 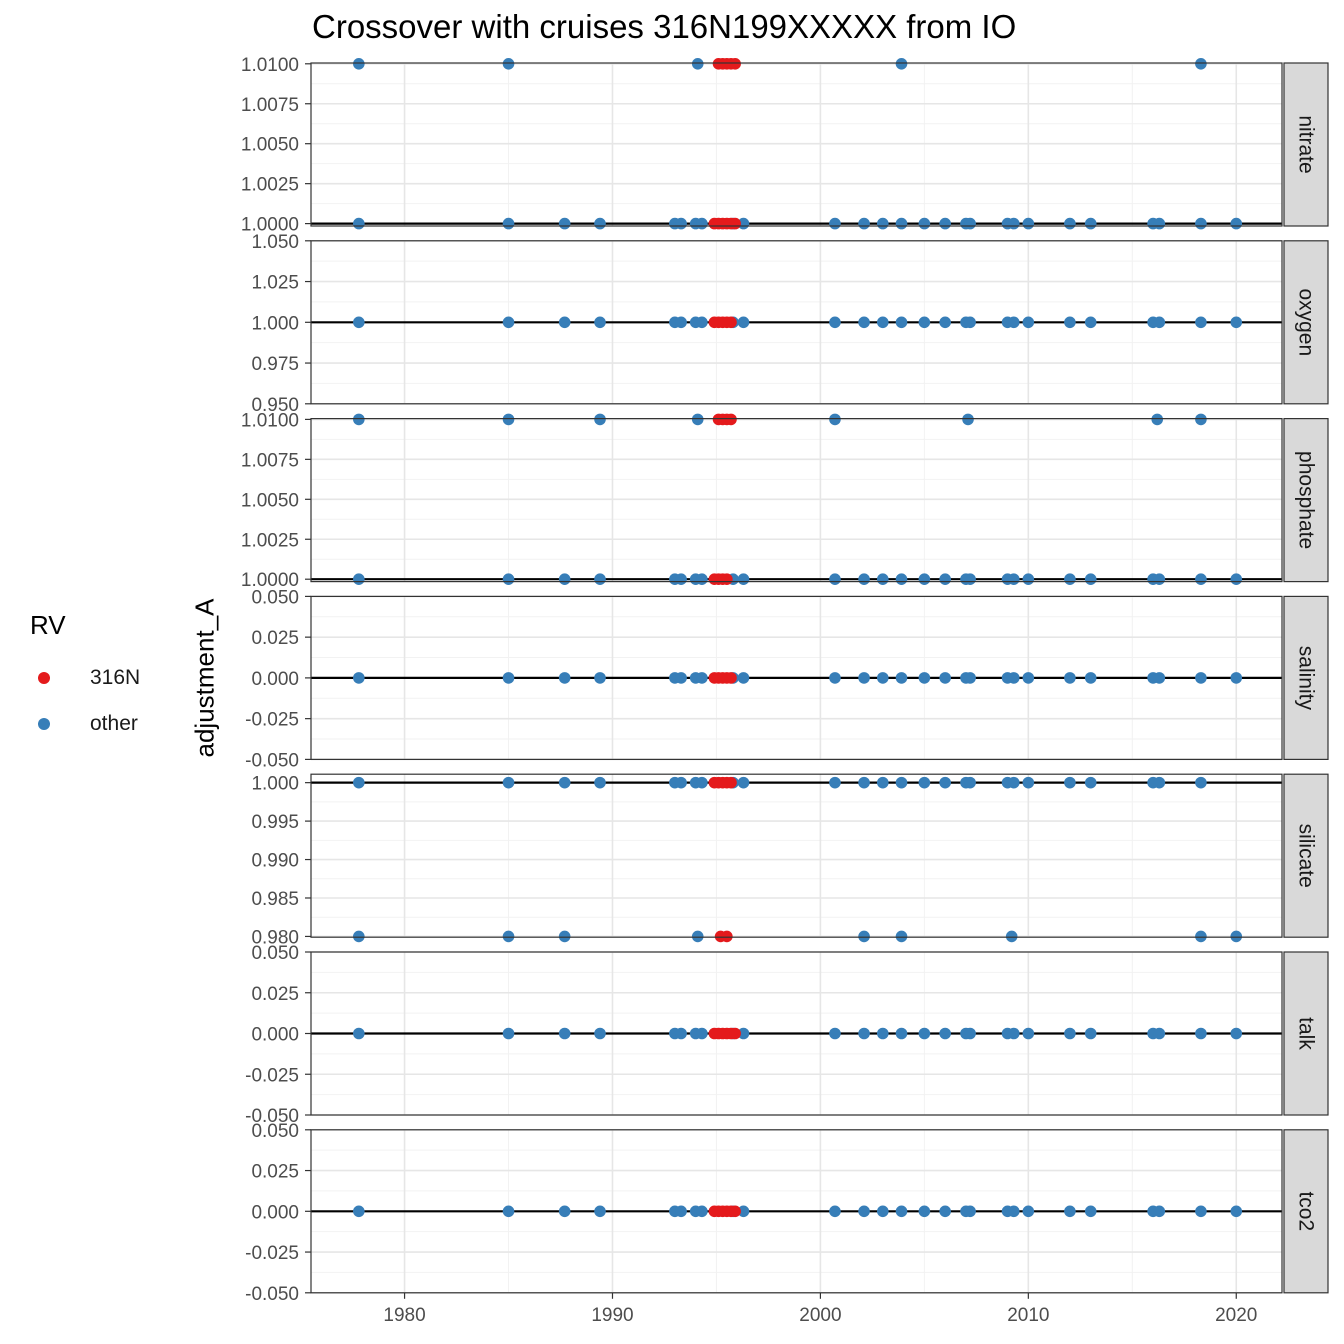 I want to click on facet-label-silicate: silicate, so click(x=1306, y=856).